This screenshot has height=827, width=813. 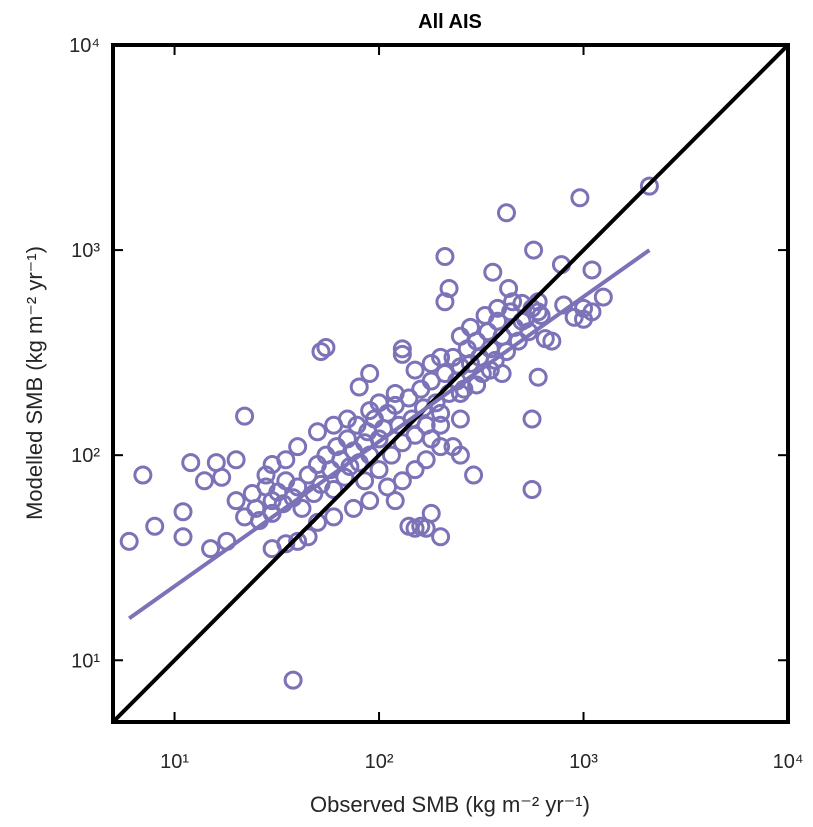 What do you see at coordinates (85, 251) in the screenshot?
I see `y-tick-label: 10³` at bounding box center [85, 251].